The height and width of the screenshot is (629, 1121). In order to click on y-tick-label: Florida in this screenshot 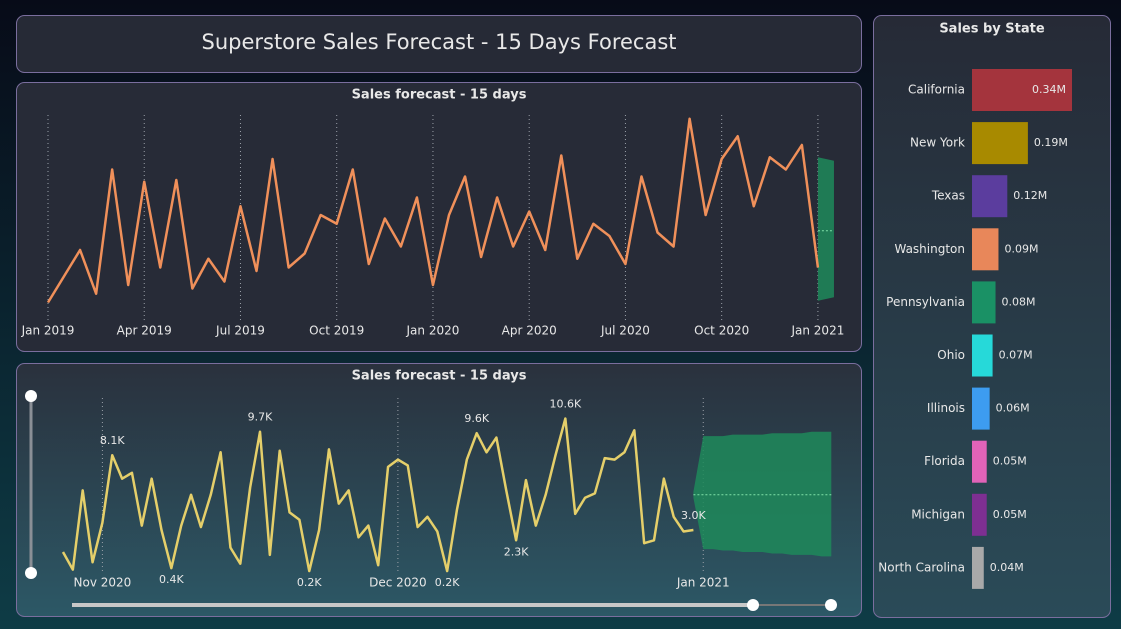, I will do `click(944, 461)`.